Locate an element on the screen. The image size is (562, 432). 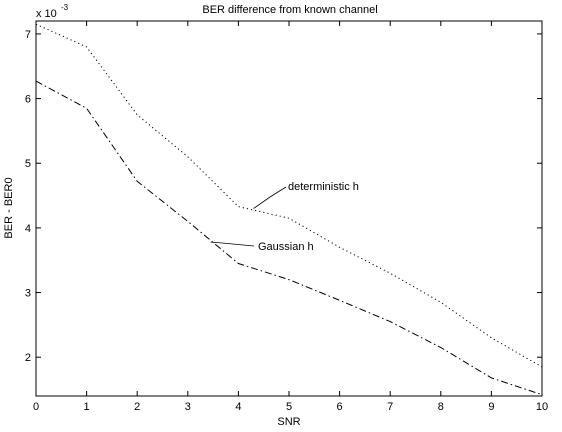
x-tick-label: 4 is located at coordinates (238, 407).